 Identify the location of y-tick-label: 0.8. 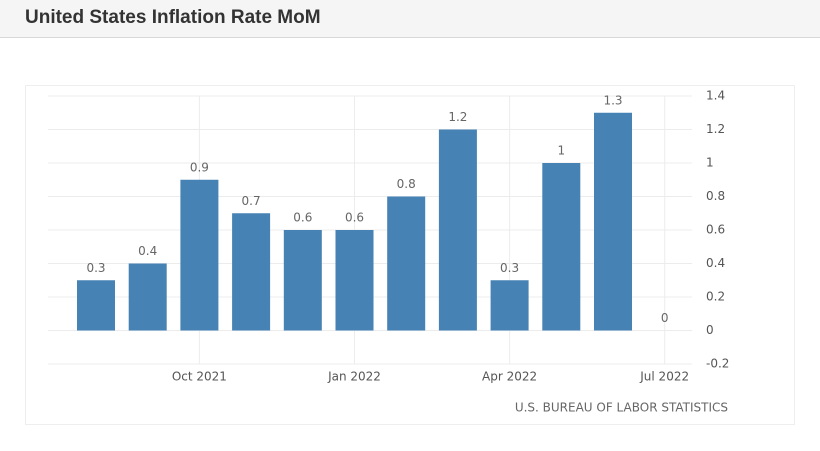
(715, 196).